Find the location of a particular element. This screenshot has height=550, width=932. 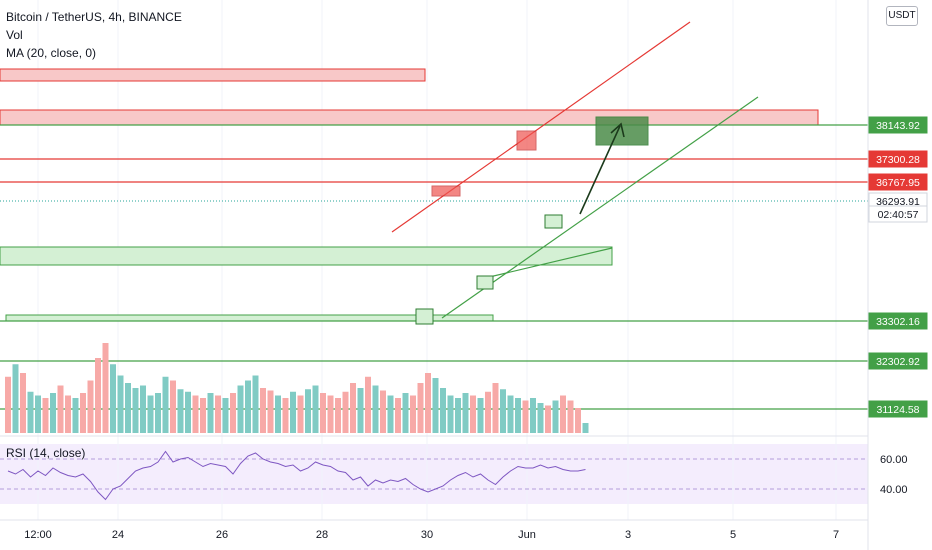

time-axis-tick: 24 is located at coordinates (118, 535).